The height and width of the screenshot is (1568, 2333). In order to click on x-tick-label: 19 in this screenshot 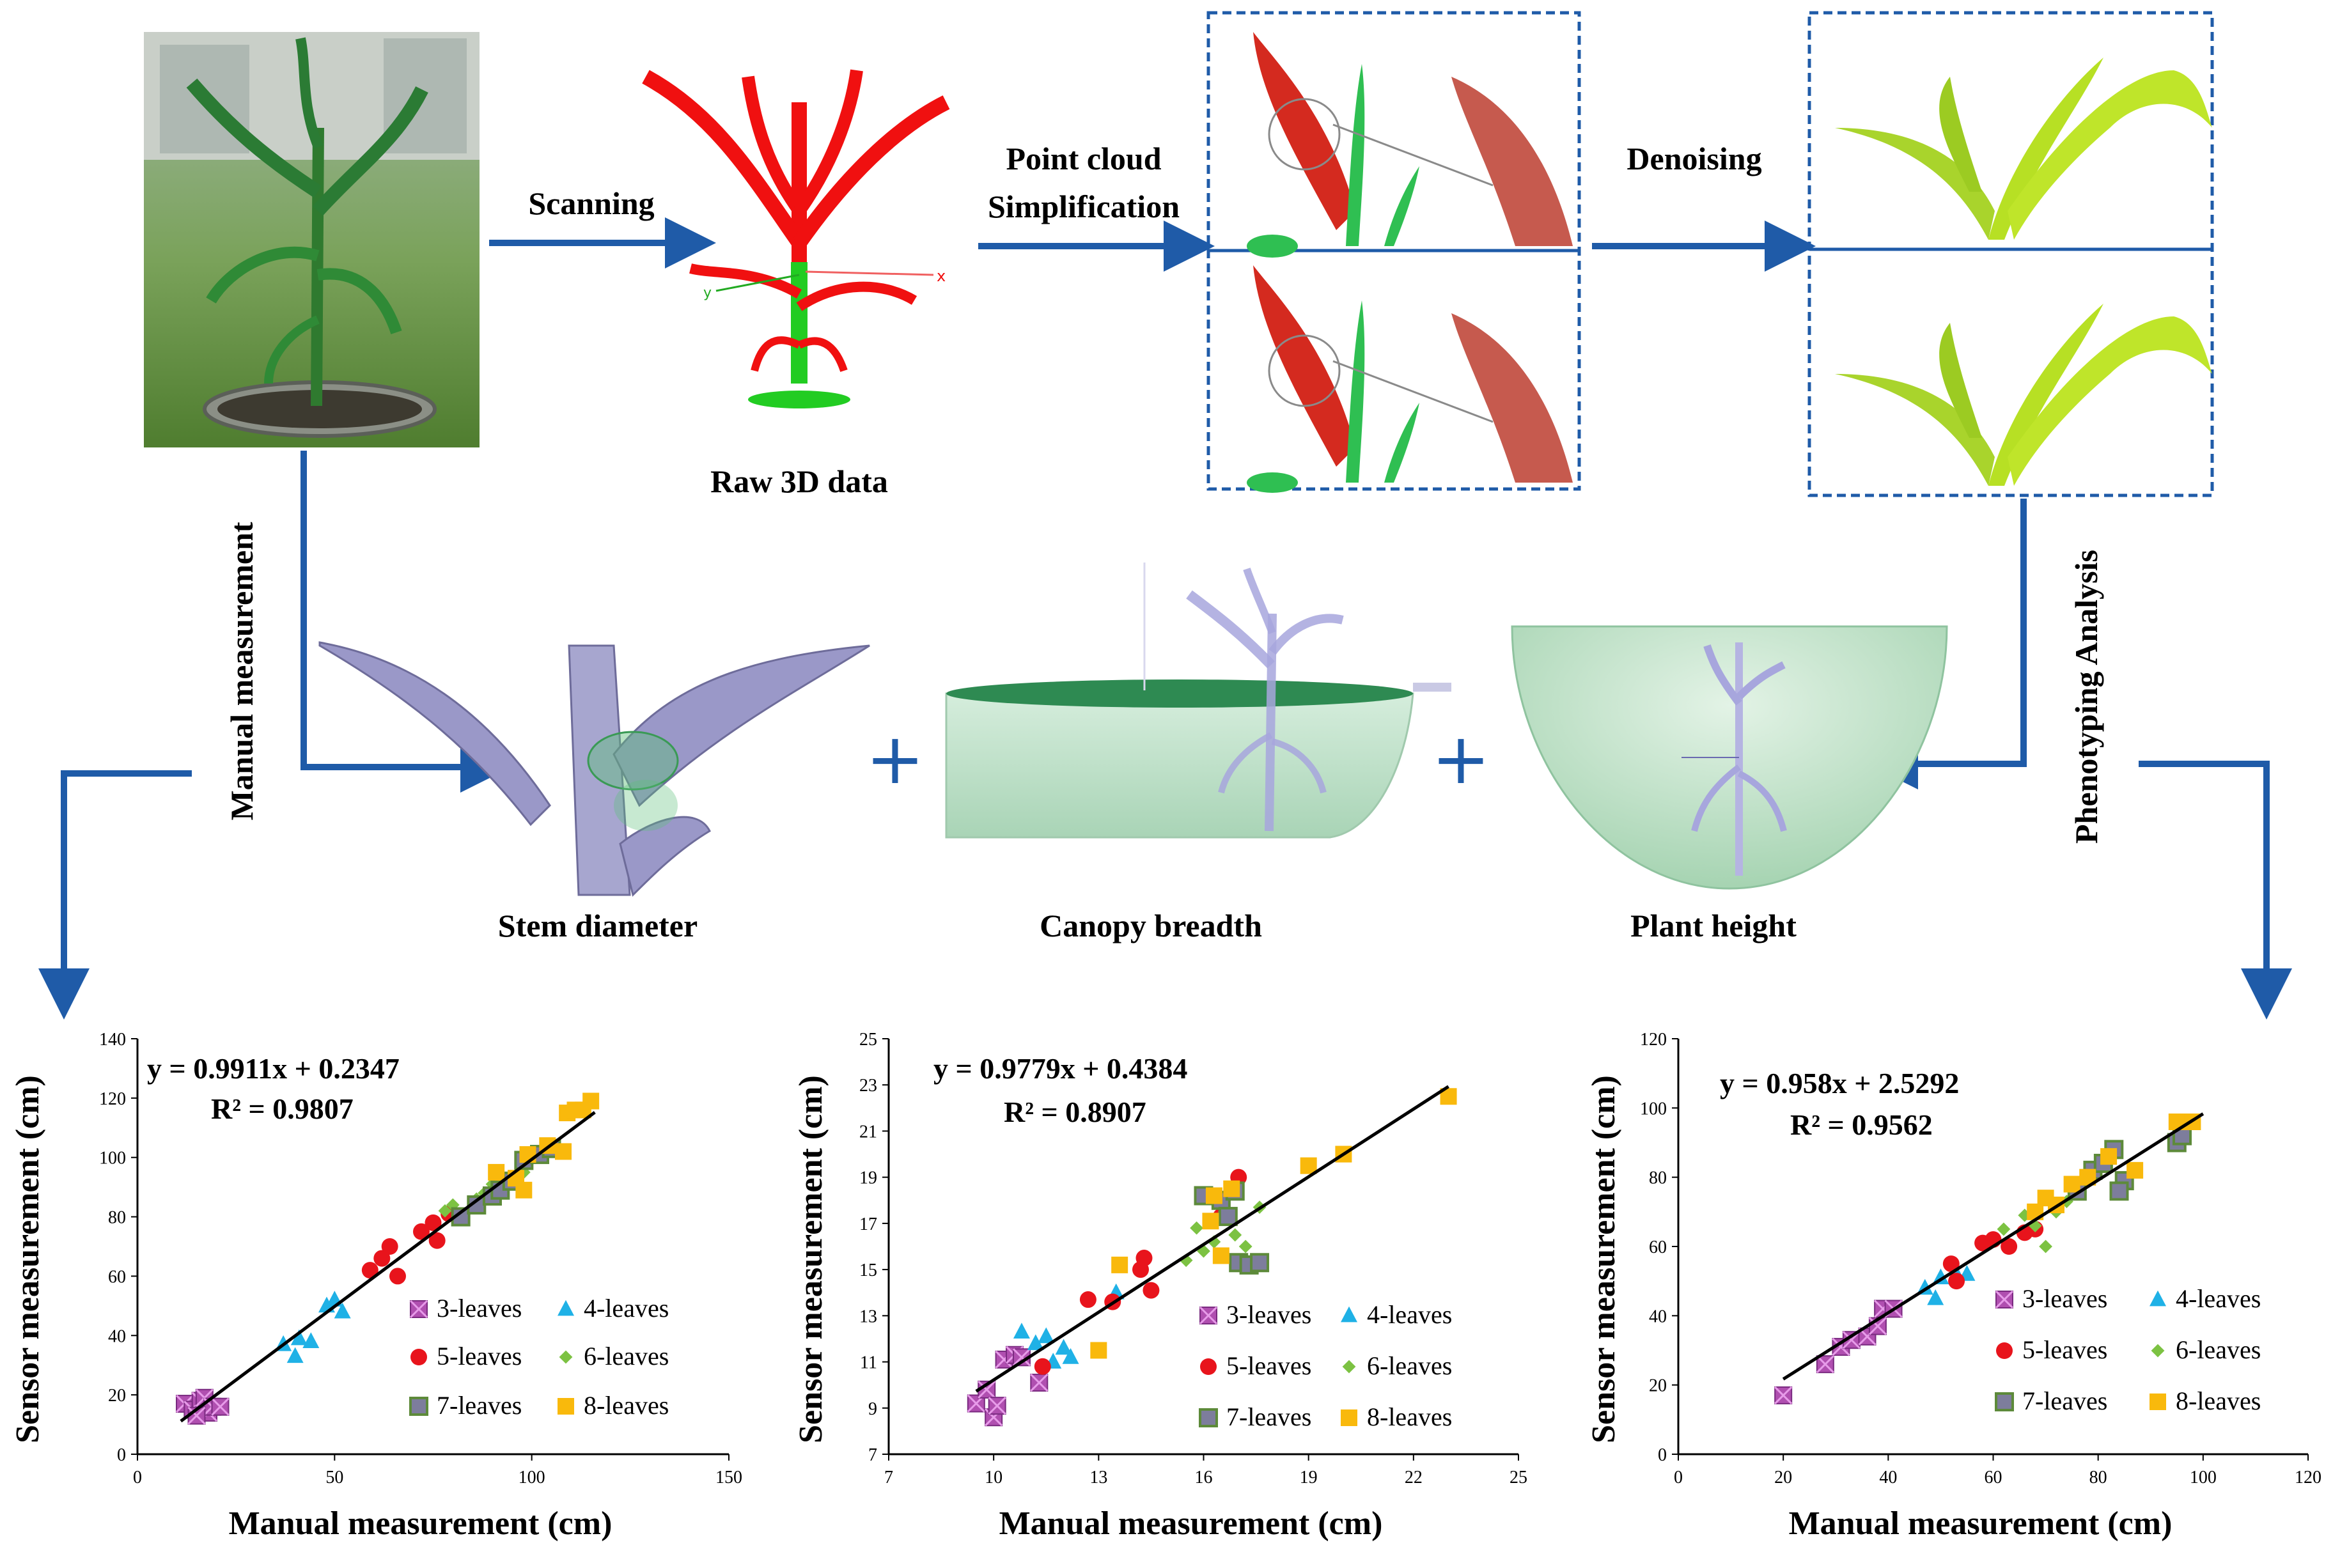, I will do `click(1309, 1478)`.